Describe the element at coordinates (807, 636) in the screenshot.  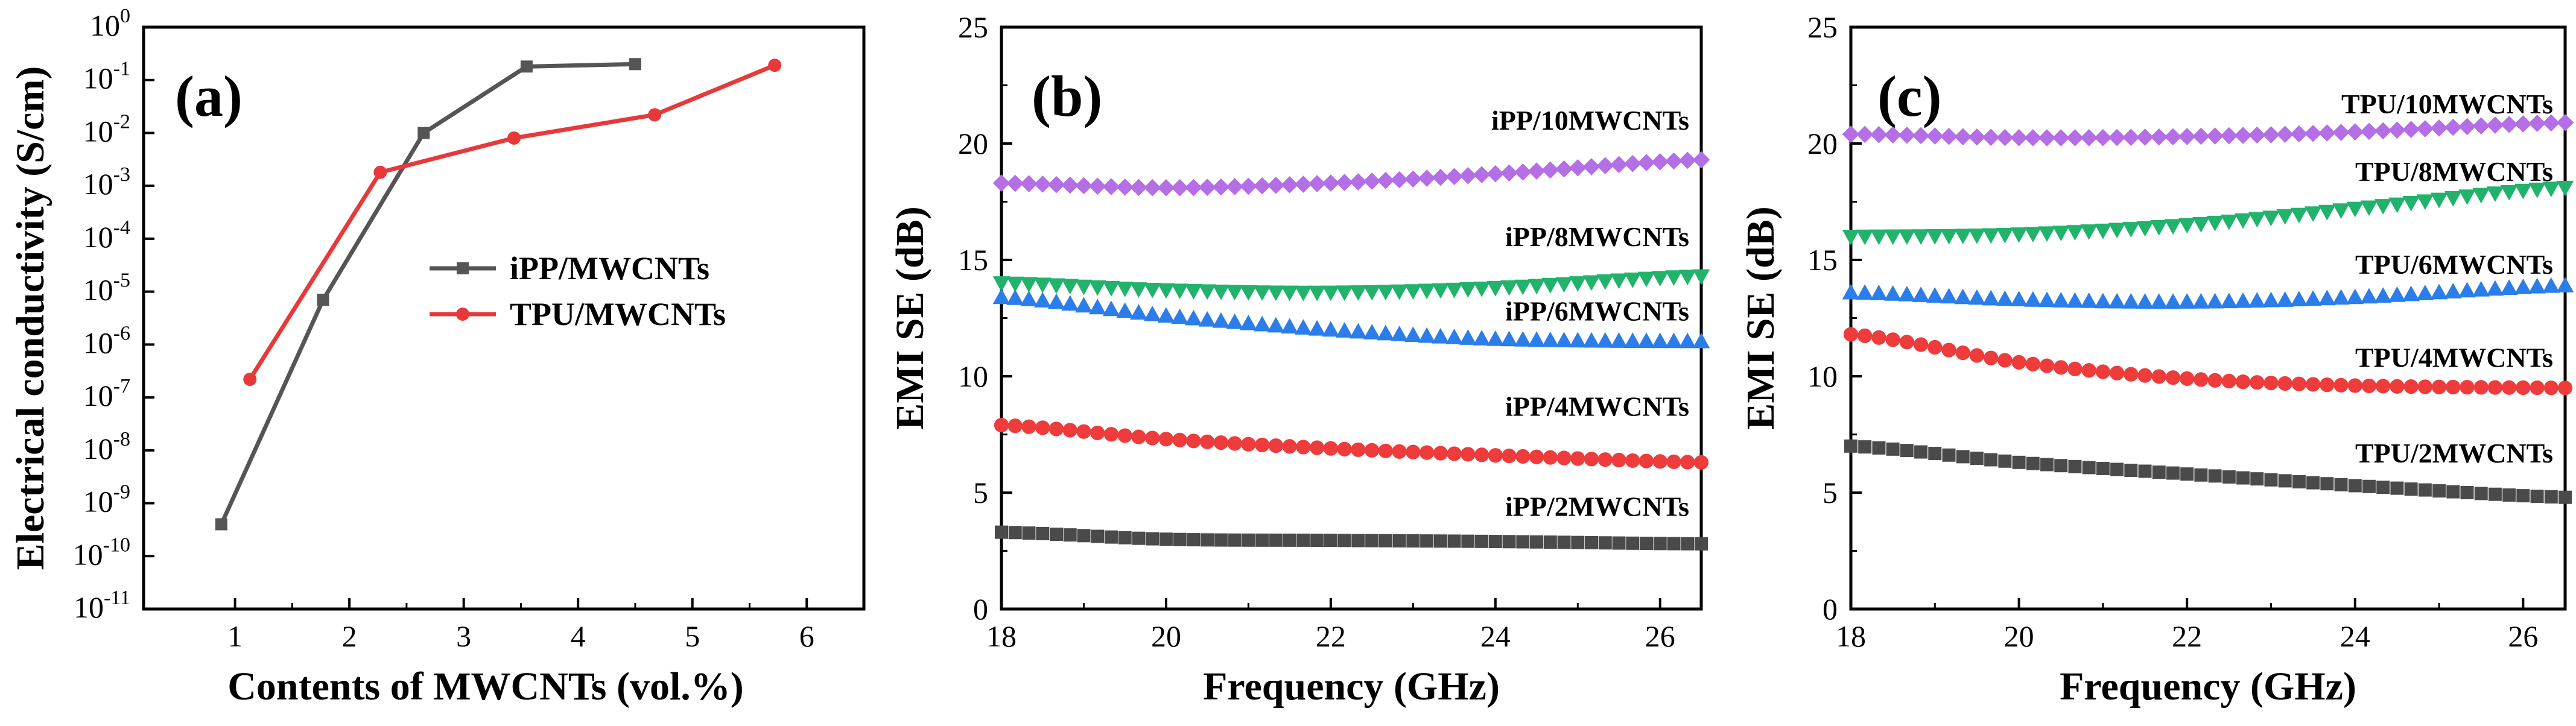
I see `x-tick-label: 6` at that location.